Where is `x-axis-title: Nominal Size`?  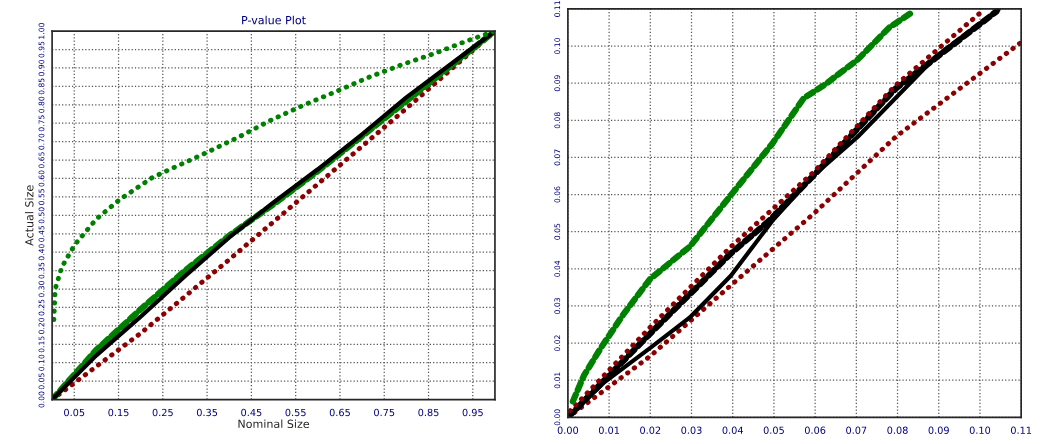 x-axis-title: Nominal Size is located at coordinates (274, 424).